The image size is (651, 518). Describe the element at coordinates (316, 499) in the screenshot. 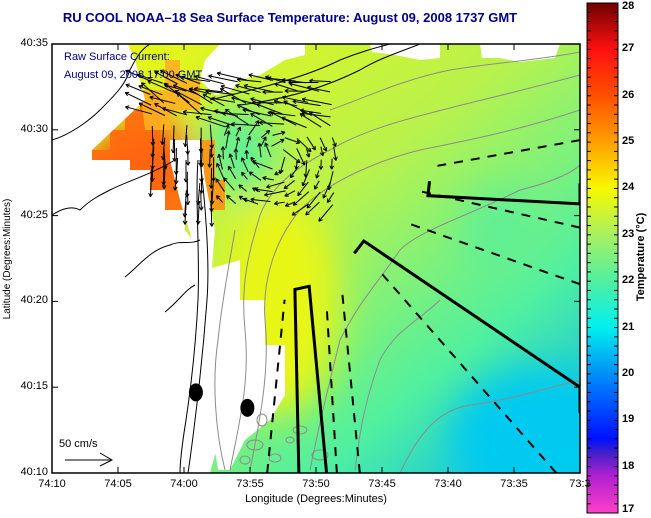

I see `x-axis-label: Longitude (Degrees:Minutes)` at that location.